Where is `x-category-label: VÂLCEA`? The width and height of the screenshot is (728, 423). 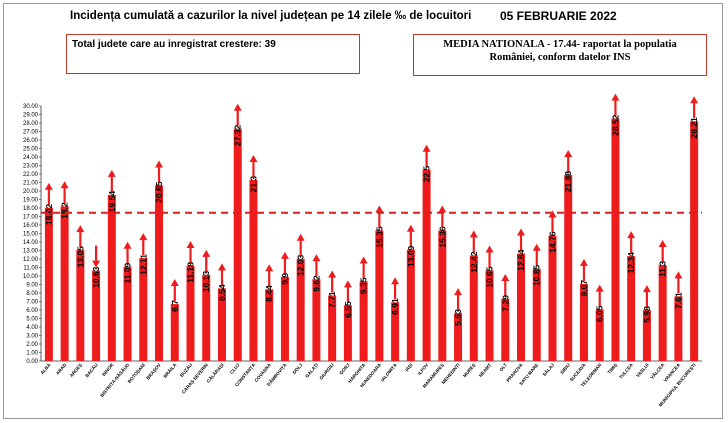 x-category-label: VÂLCEA is located at coordinates (657, 370).